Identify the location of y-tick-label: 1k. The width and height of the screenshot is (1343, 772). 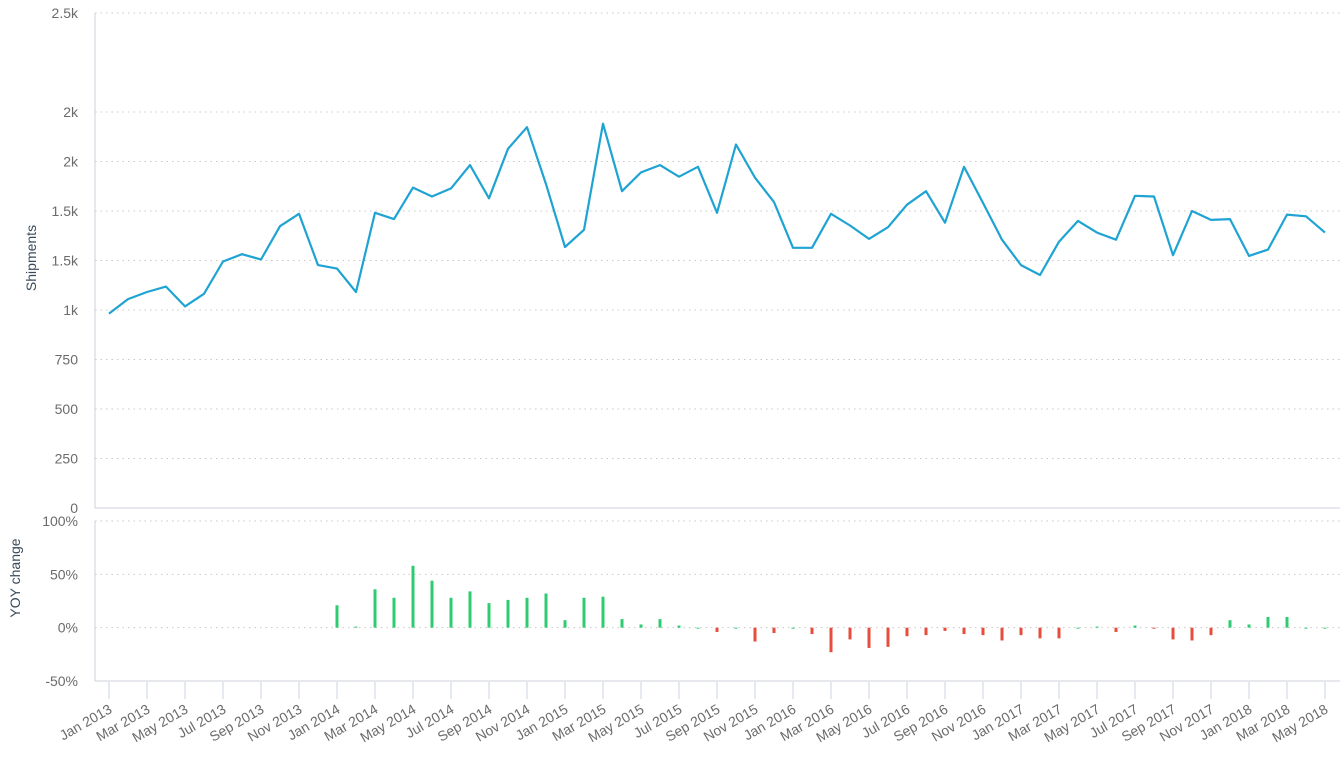
(71, 310).